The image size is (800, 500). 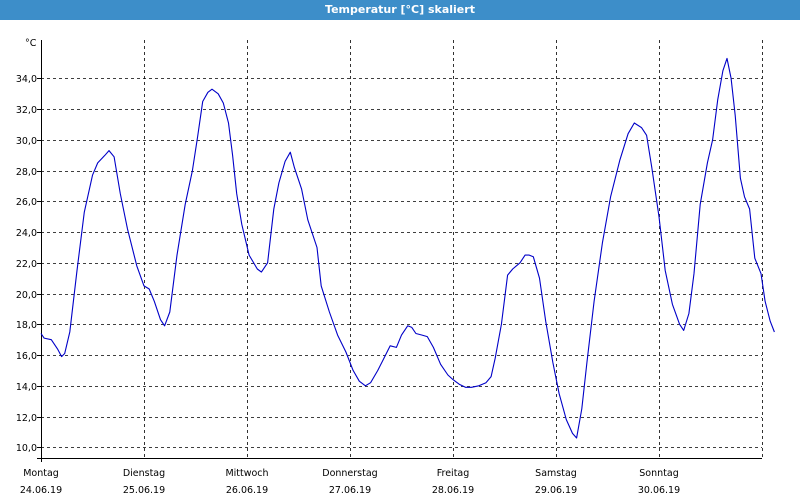 What do you see at coordinates (659, 490) in the screenshot?
I see `x-tick-date: 30.06.19` at bounding box center [659, 490].